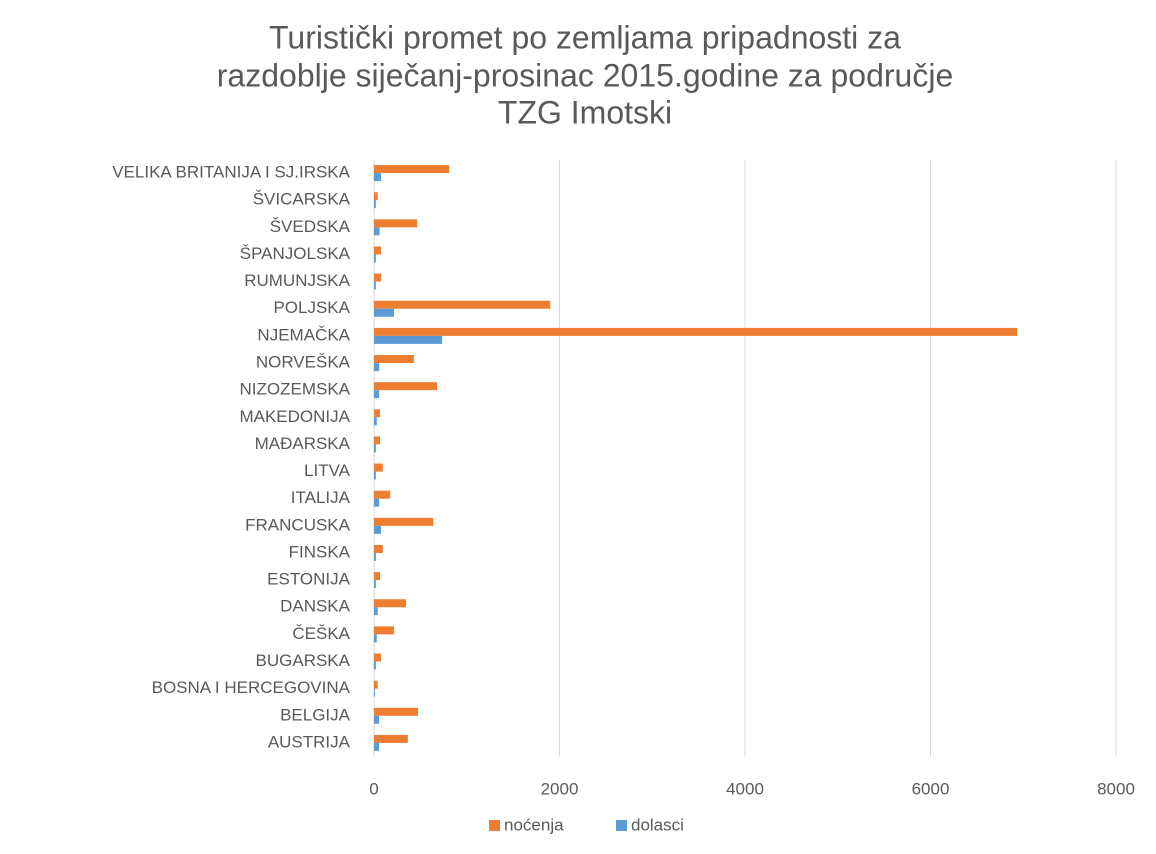 This screenshot has height=854, width=1156. Describe the element at coordinates (560, 788) in the screenshot. I see `x-tick-label: 2000` at that location.